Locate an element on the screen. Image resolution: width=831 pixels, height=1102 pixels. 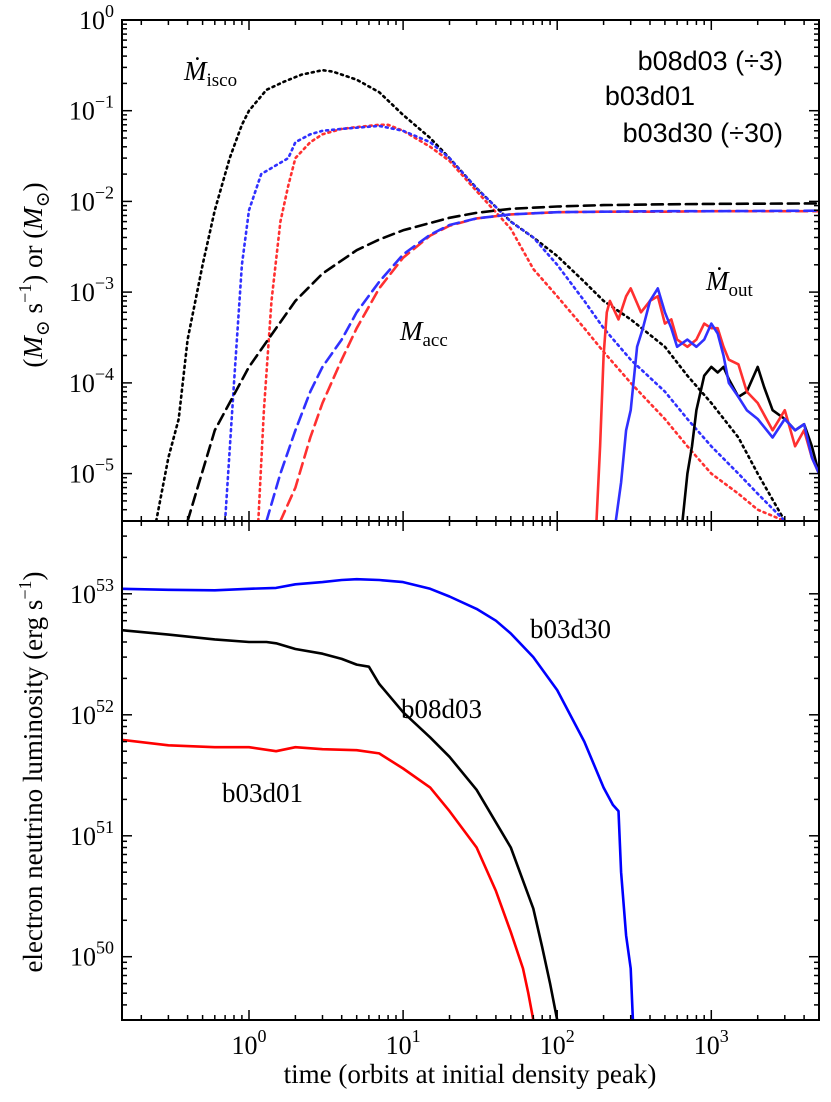
label-b03d01: b03d01 is located at coordinates (262, 793).